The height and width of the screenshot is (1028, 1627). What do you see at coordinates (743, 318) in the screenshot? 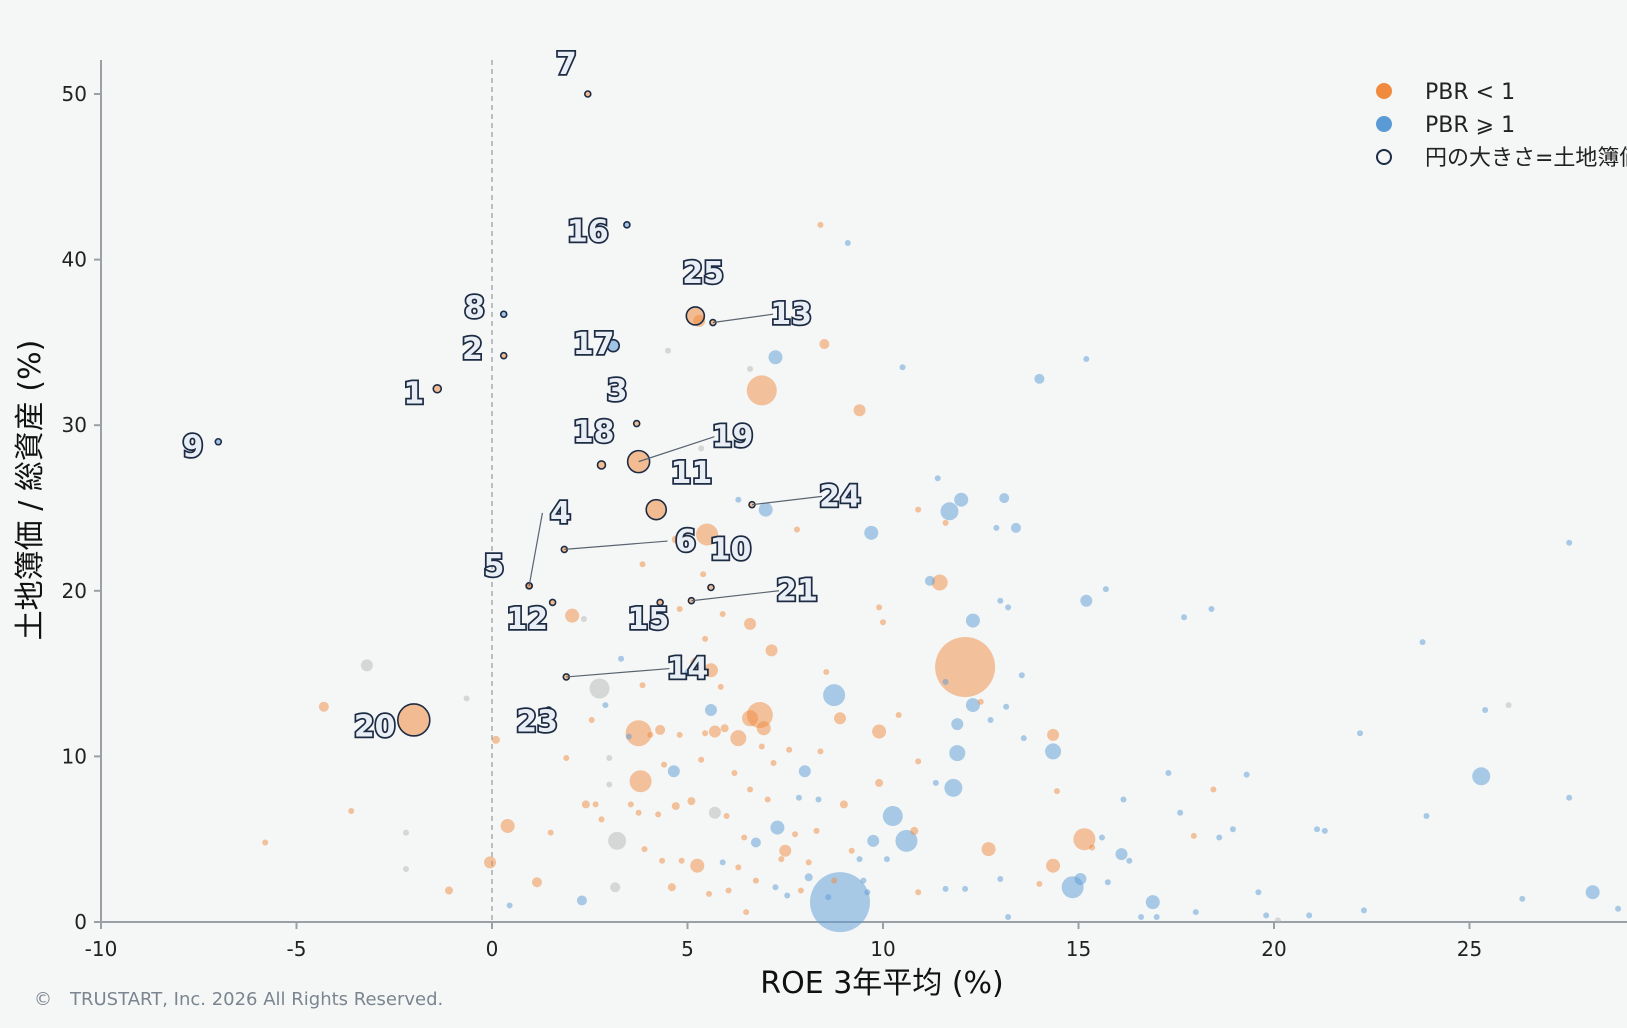
I see `leader-line` at bounding box center [743, 318].